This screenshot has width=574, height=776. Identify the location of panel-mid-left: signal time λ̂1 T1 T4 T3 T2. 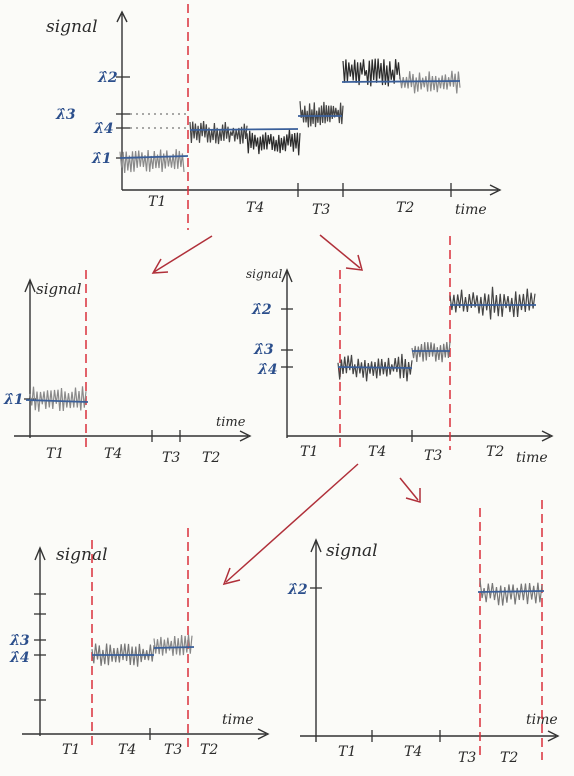
(127, 368).